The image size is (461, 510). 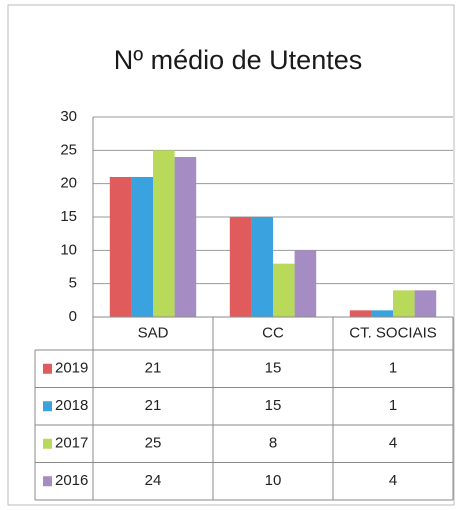 What do you see at coordinates (68, 183) in the screenshot?
I see `y-tick-label: 20` at bounding box center [68, 183].